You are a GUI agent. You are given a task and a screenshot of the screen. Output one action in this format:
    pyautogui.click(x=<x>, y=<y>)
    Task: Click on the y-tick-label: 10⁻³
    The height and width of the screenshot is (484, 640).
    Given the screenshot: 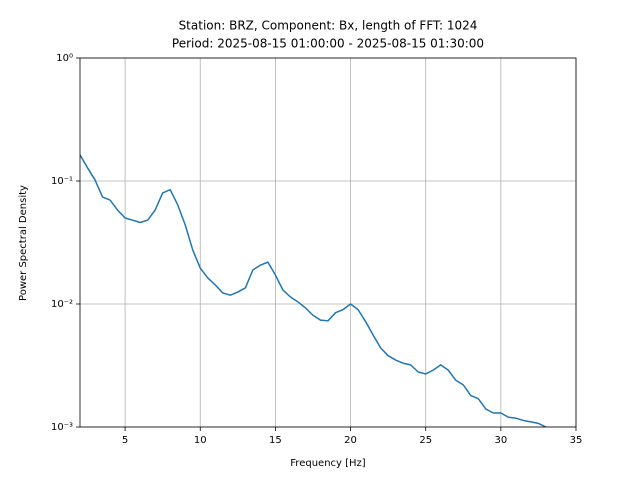 What is the action you would take?
    pyautogui.click(x=62, y=427)
    